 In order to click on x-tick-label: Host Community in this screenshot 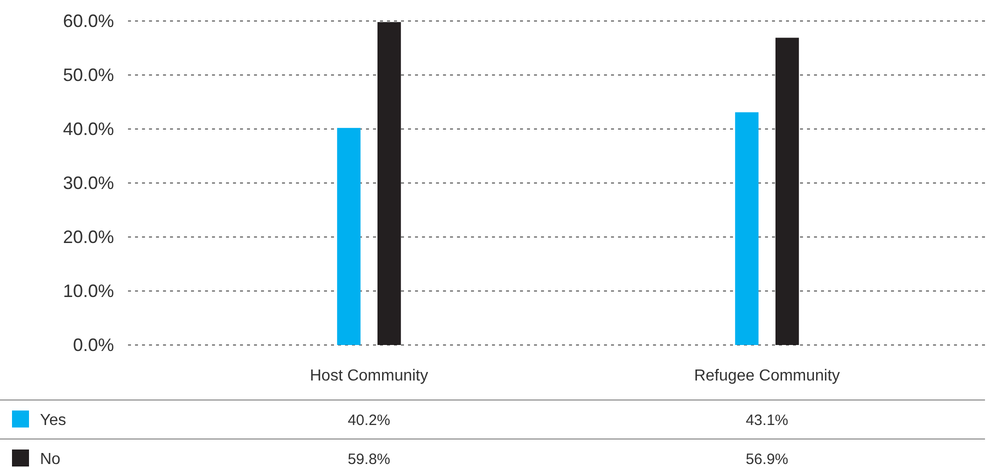, I will do `click(369, 375)`.